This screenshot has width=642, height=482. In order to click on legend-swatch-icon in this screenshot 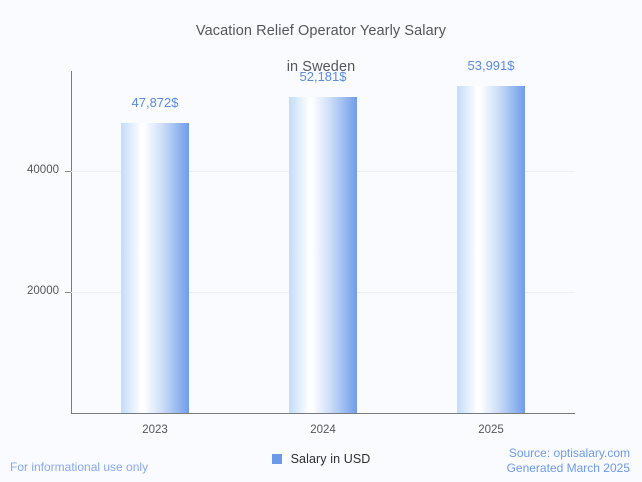, I will do `click(276, 459)`.